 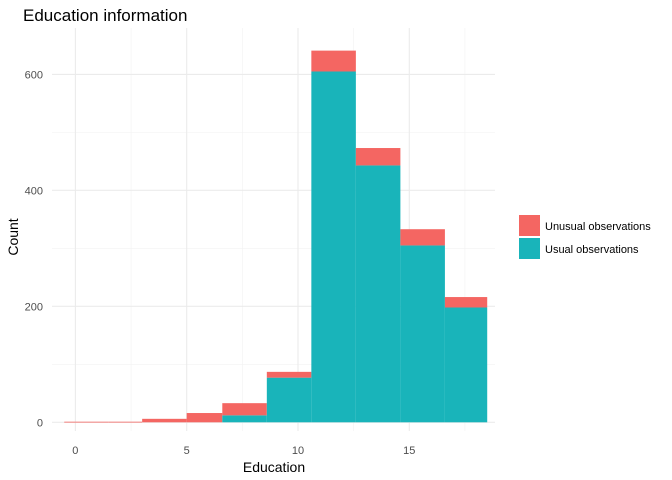 I want to click on legend-label-usual-observations: Usual observations, so click(x=592, y=250).